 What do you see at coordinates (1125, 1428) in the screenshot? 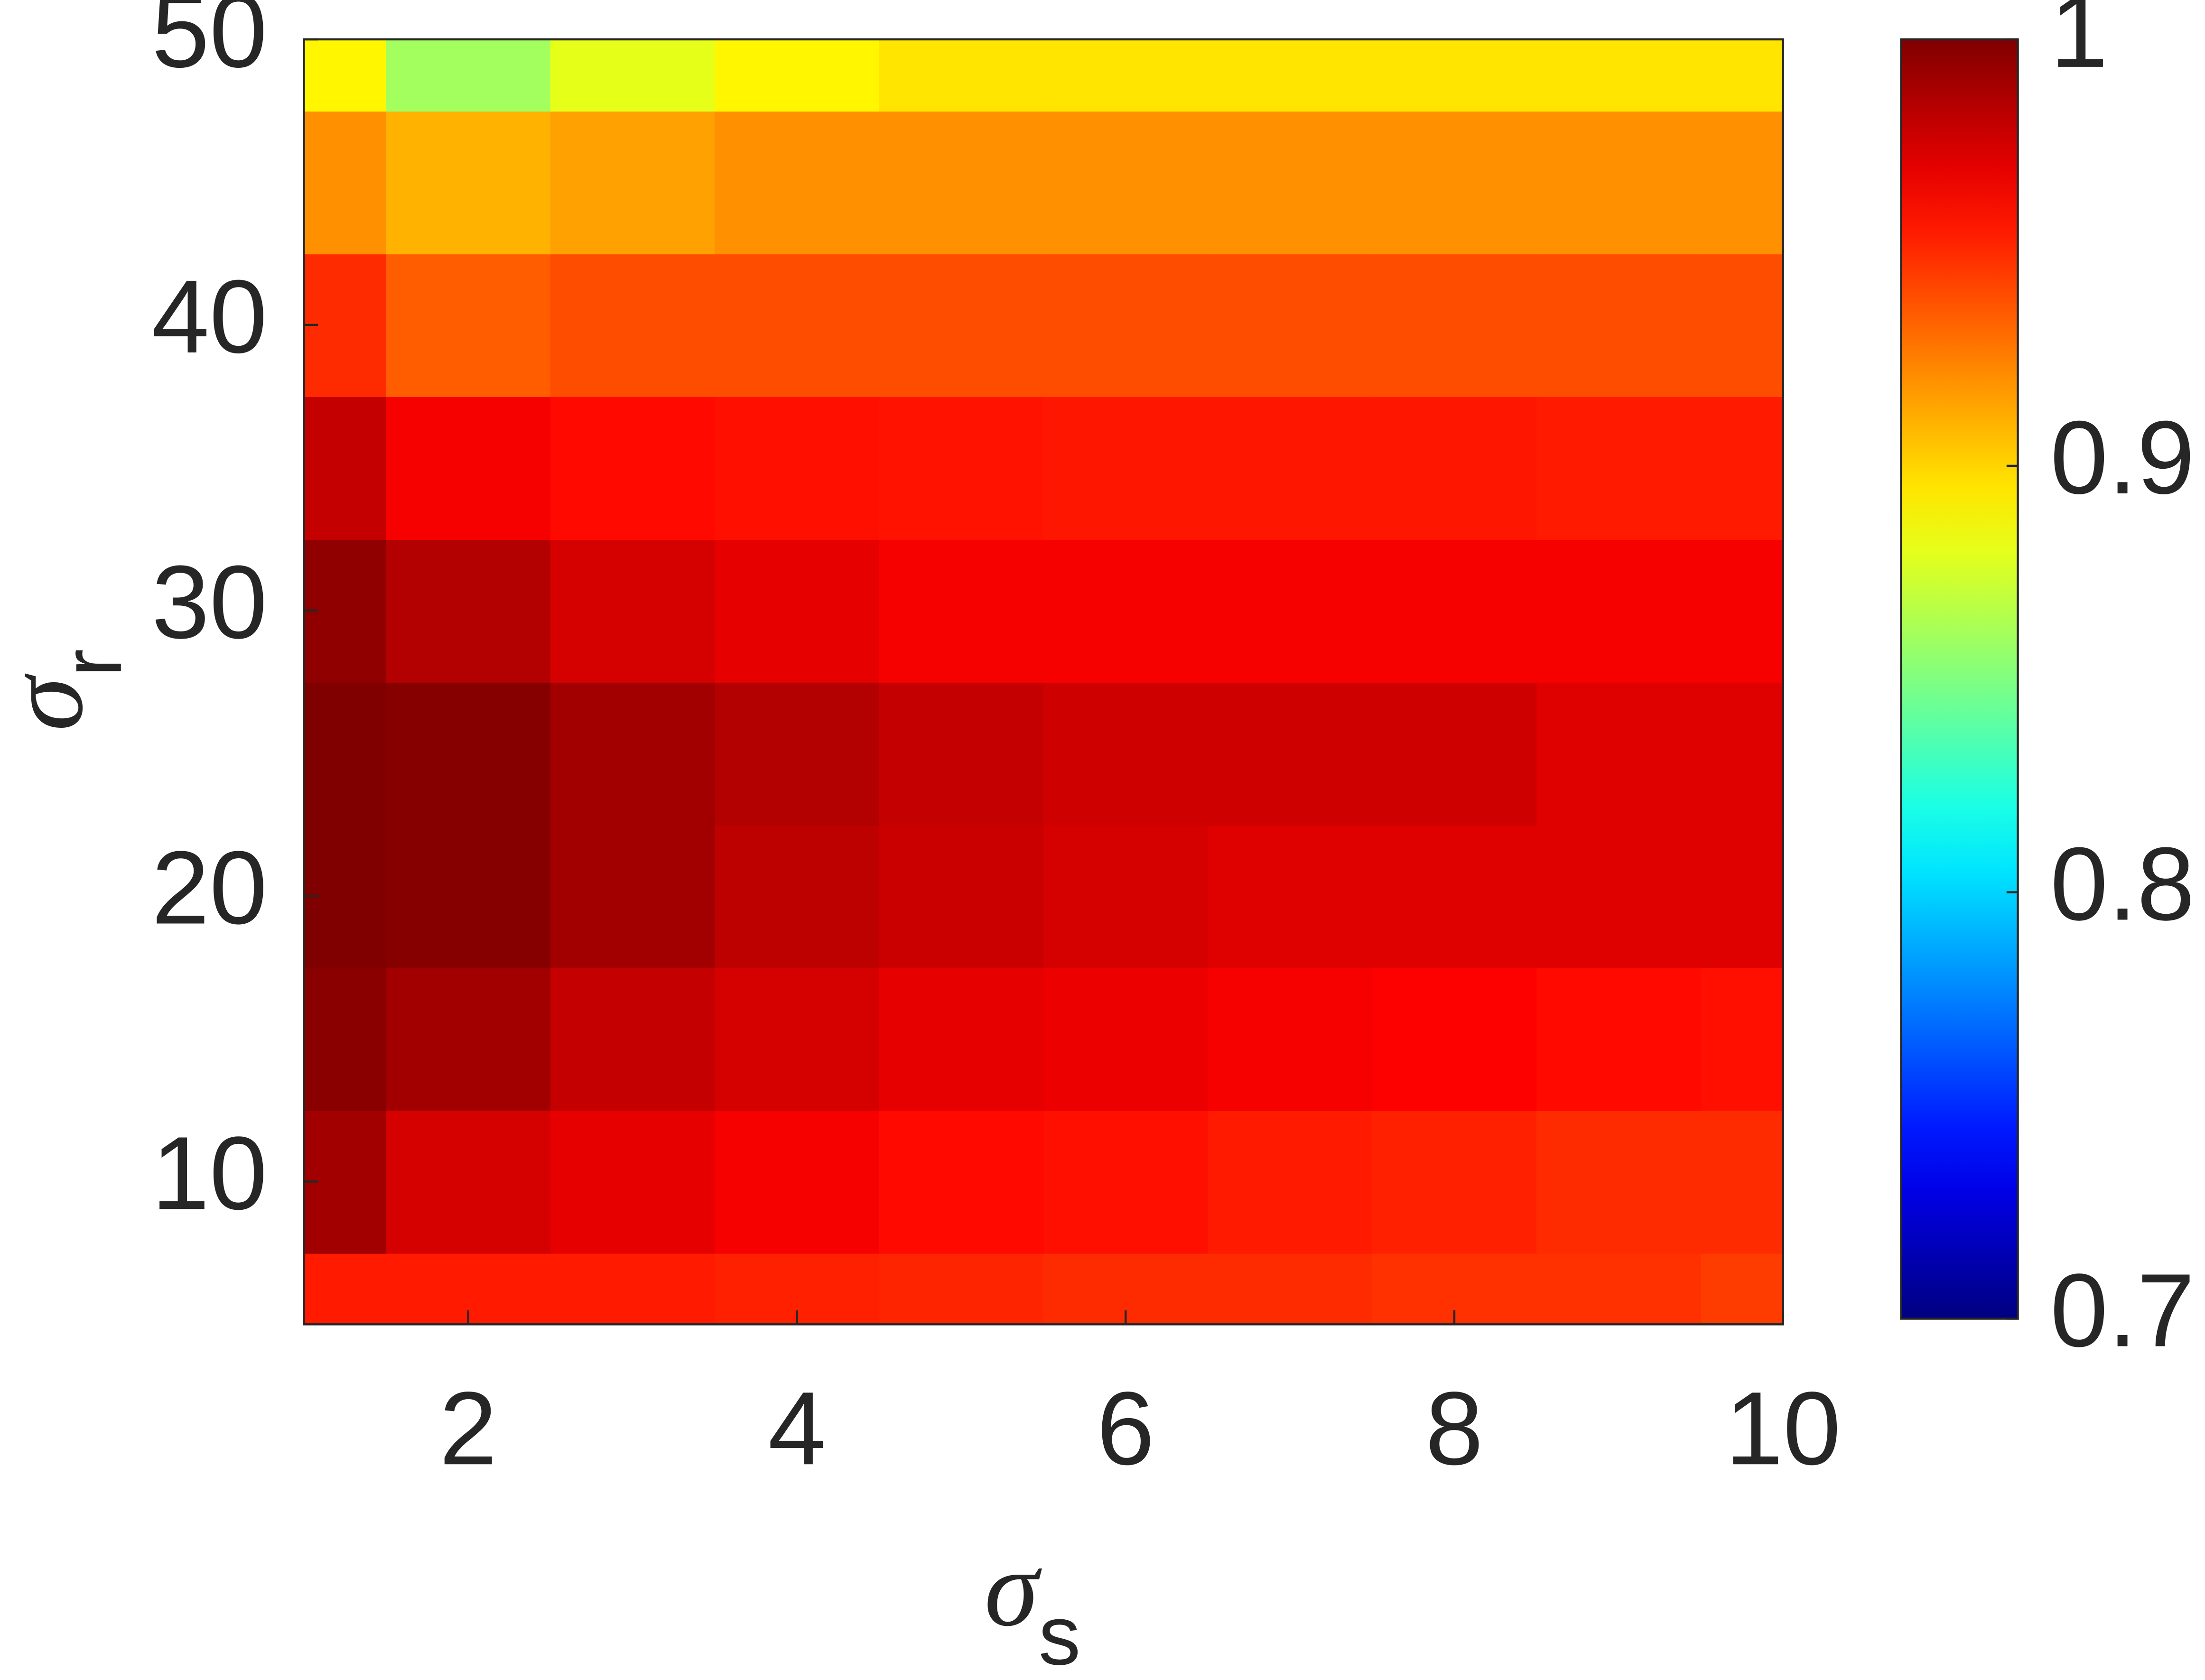
I see `x-tick-label: 6` at bounding box center [1125, 1428].